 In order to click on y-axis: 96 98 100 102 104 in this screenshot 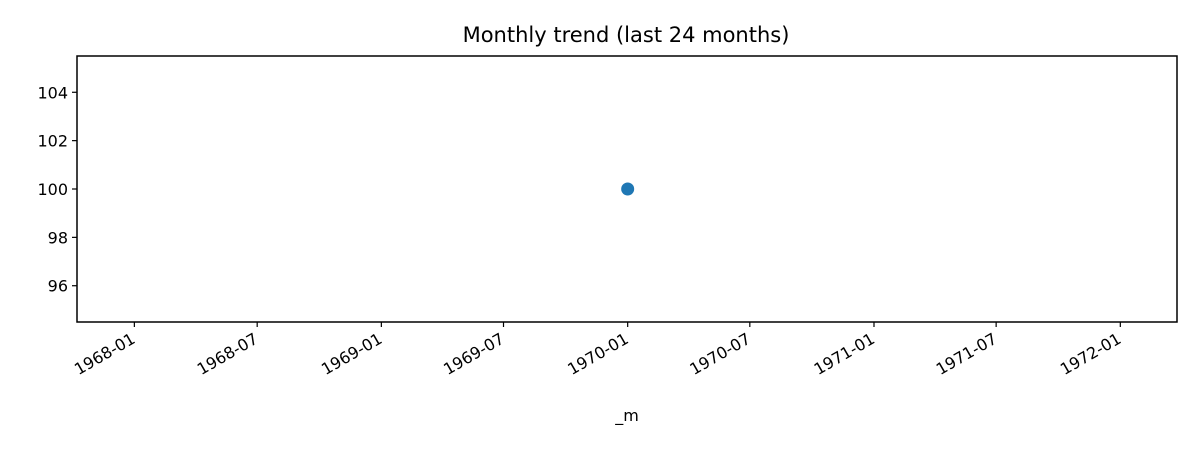, I will do `click(57, 189)`.